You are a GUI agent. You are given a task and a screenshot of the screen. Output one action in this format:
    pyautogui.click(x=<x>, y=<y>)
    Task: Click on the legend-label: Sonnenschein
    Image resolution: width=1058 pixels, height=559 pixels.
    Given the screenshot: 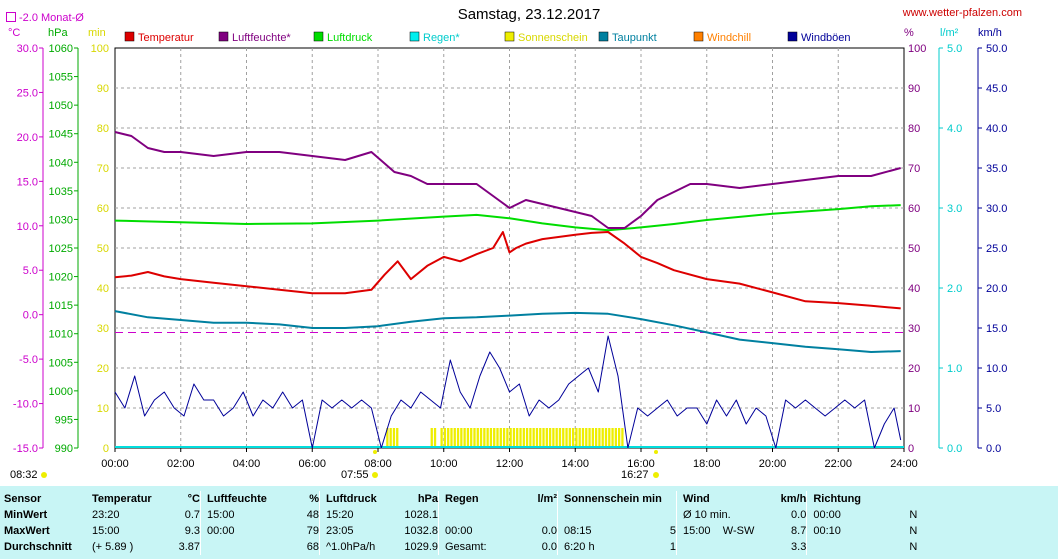 What is the action you would take?
    pyautogui.click(x=553, y=38)
    